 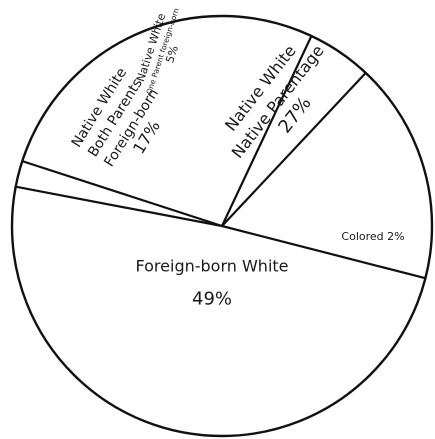 I want to click on slice-label-colored: Colored 2%, so click(x=372, y=236).